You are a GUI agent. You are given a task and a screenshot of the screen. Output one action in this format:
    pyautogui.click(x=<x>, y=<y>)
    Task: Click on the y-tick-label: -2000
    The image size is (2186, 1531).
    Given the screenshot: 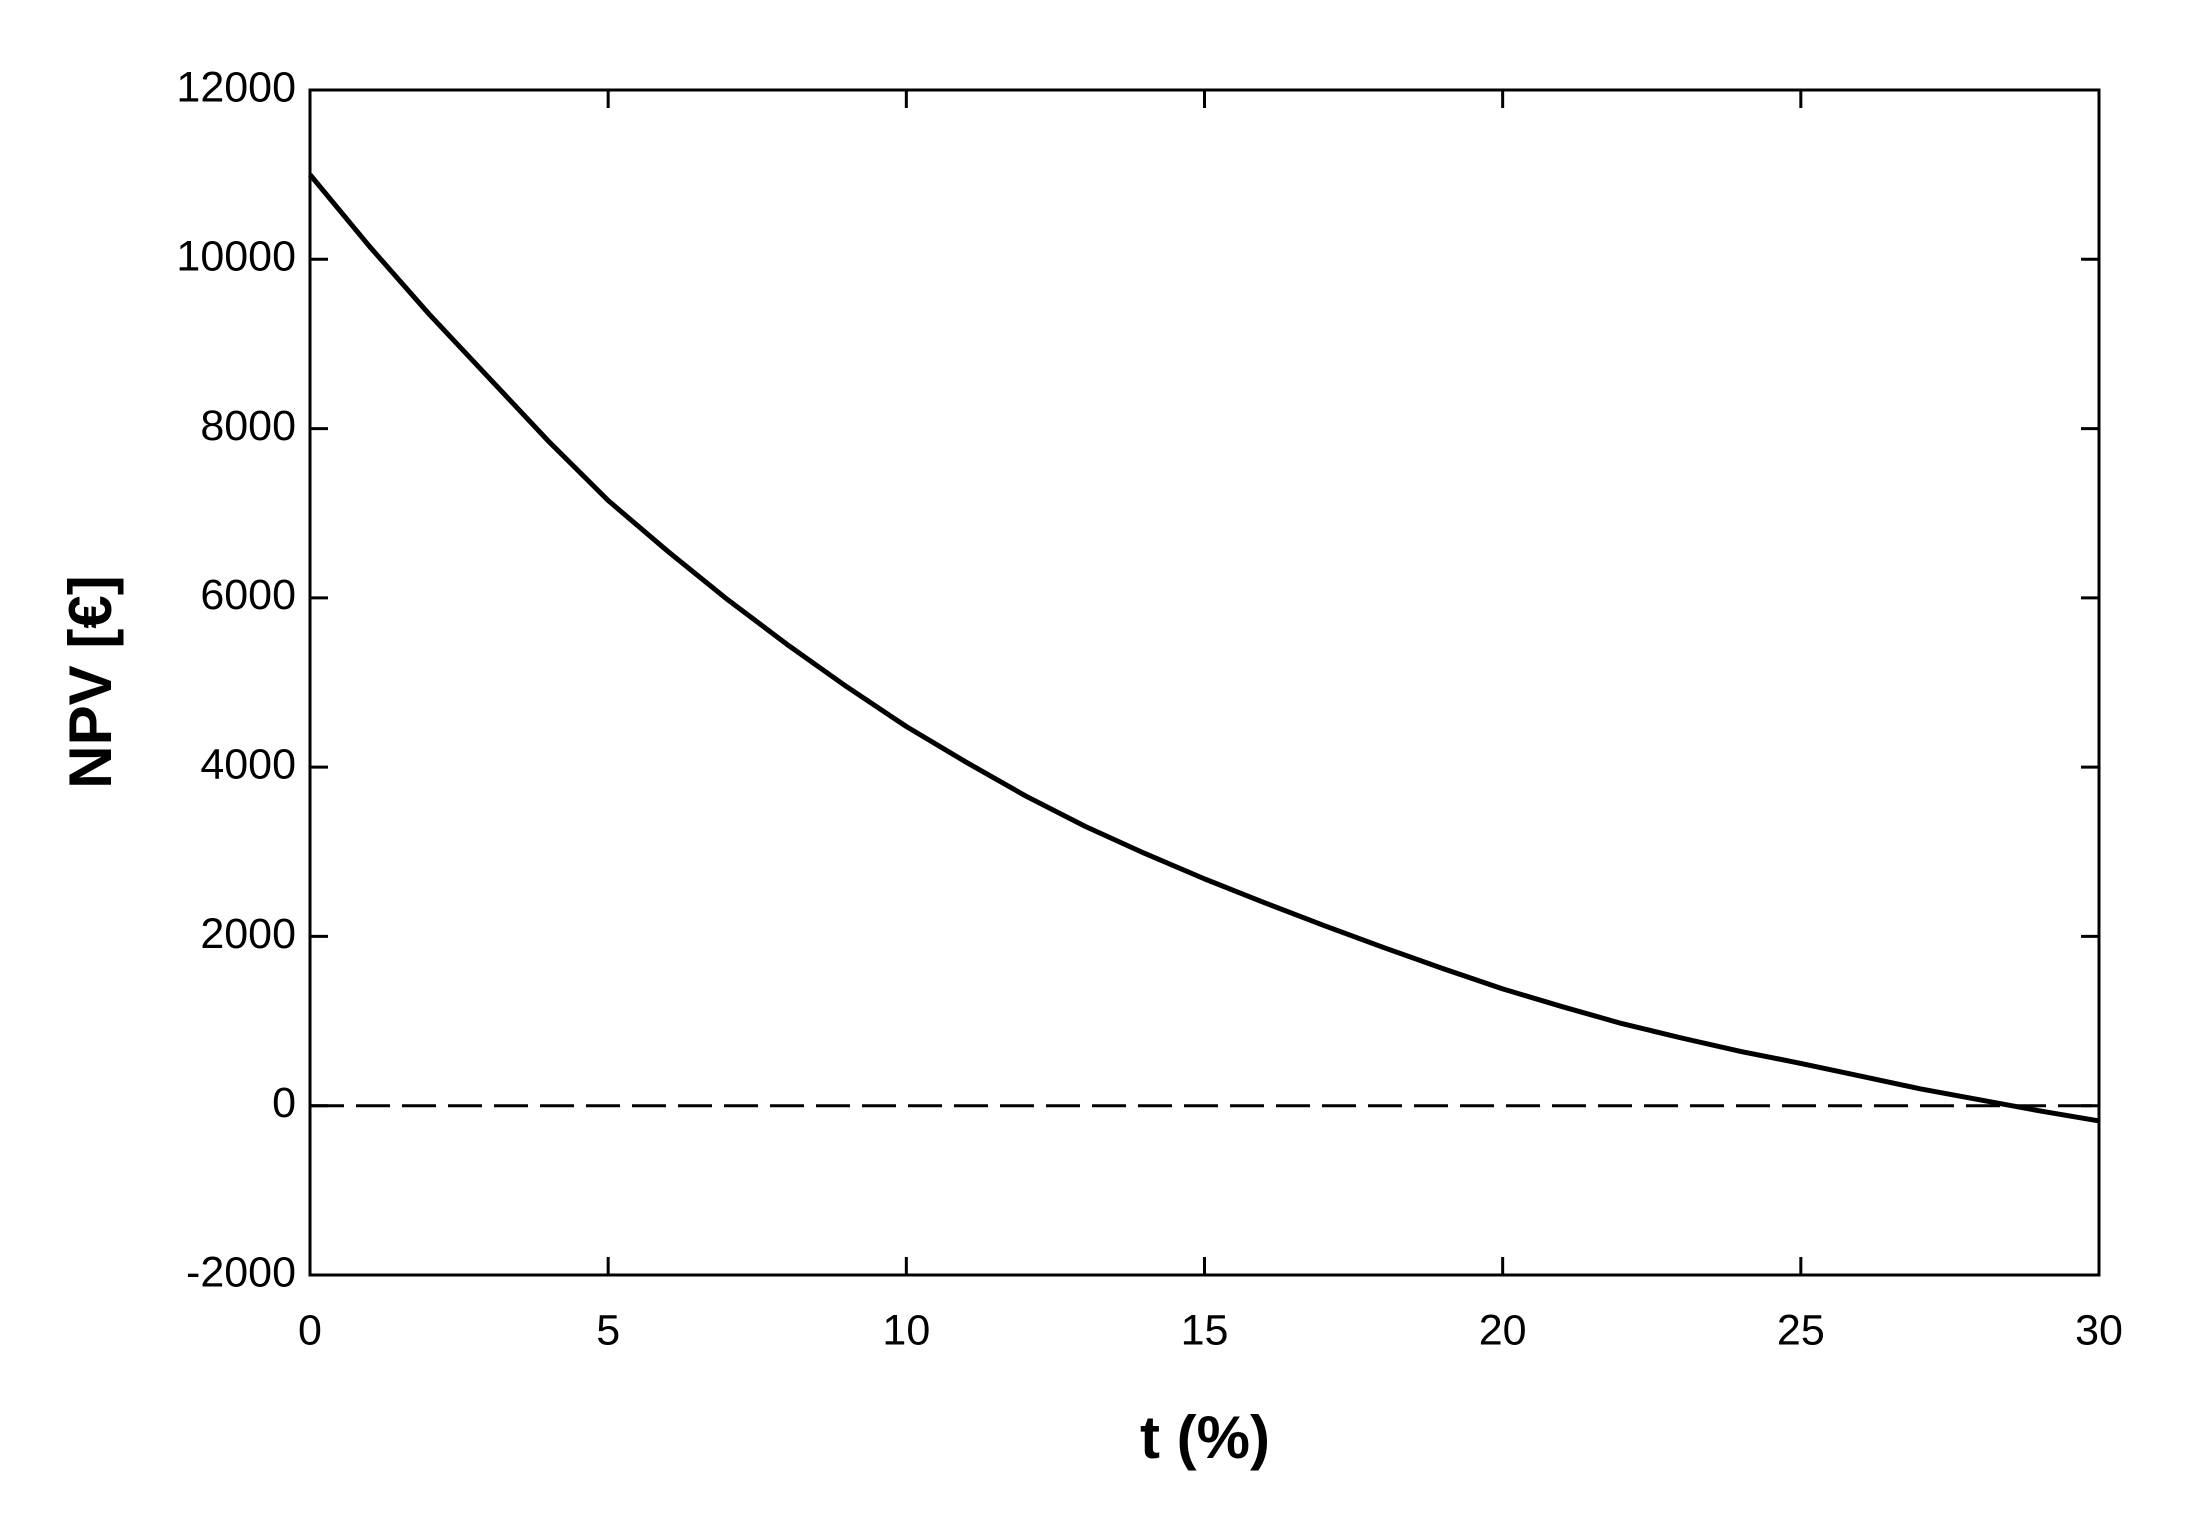 What is the action you would take?
    pyautogui.click(x=241, y=1272)
    